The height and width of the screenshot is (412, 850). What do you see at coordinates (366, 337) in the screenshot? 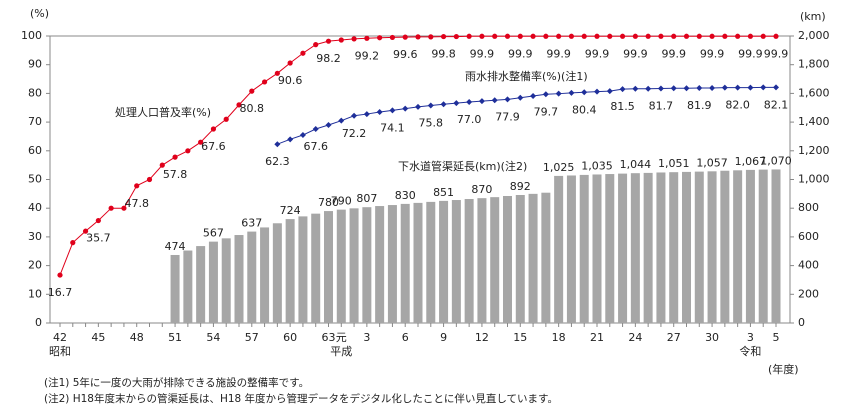
I see `x-tick-label: 3` at bounding box center [366, 337].